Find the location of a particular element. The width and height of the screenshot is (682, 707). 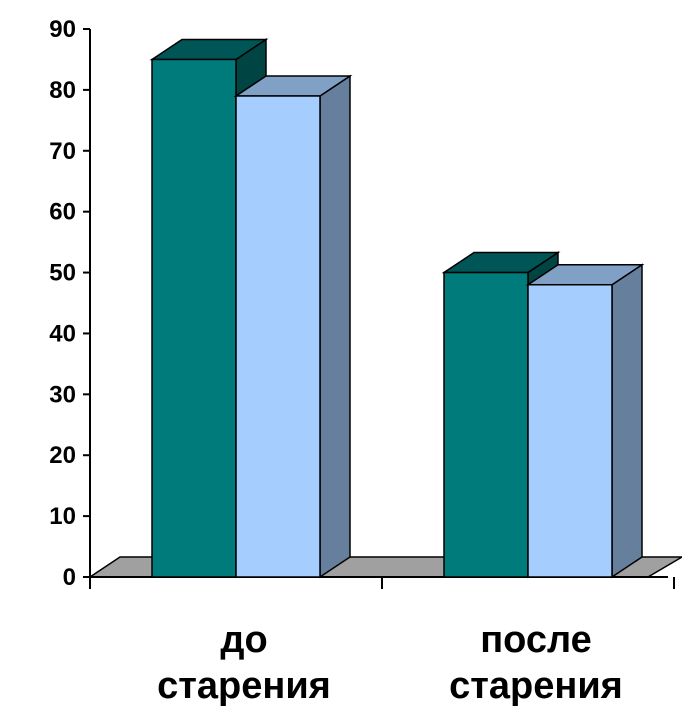

x-category-label: до старения is located at coordinates (244, 663).